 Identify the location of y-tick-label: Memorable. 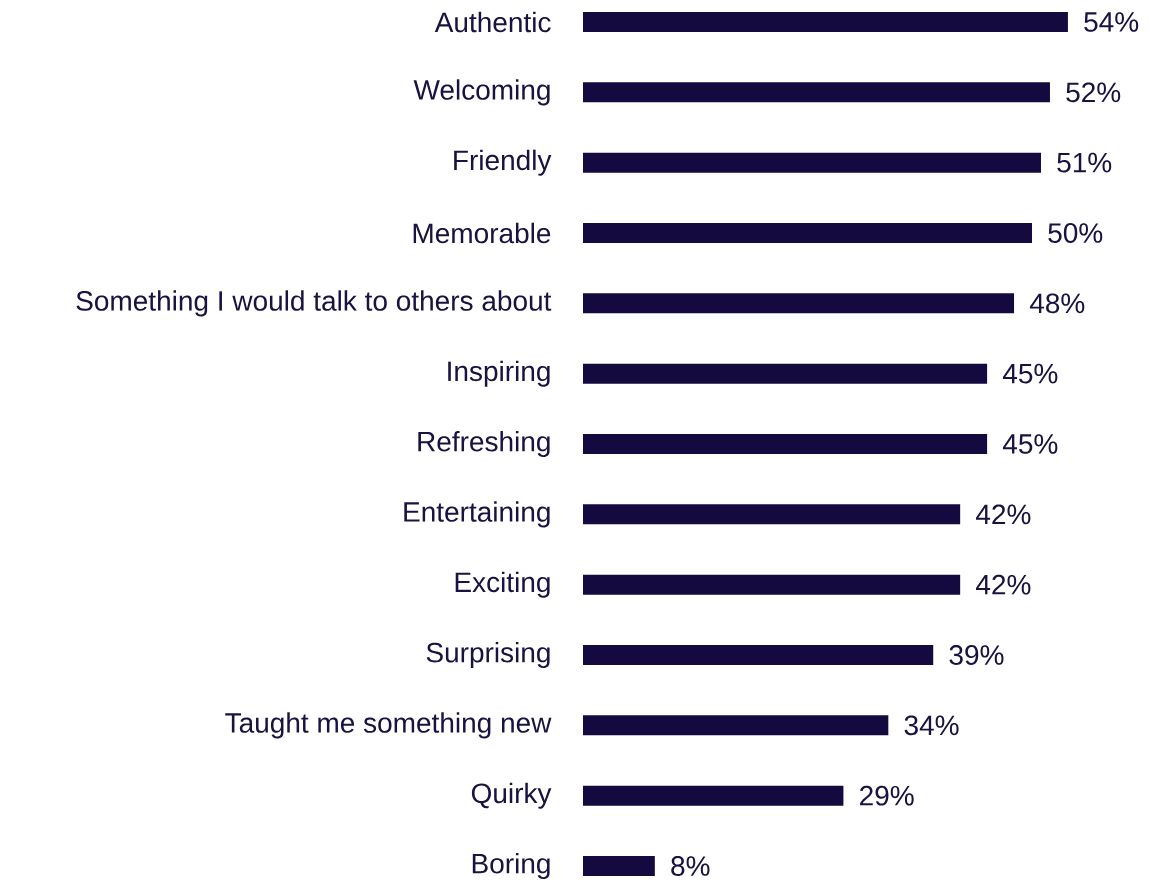
(482, 233).